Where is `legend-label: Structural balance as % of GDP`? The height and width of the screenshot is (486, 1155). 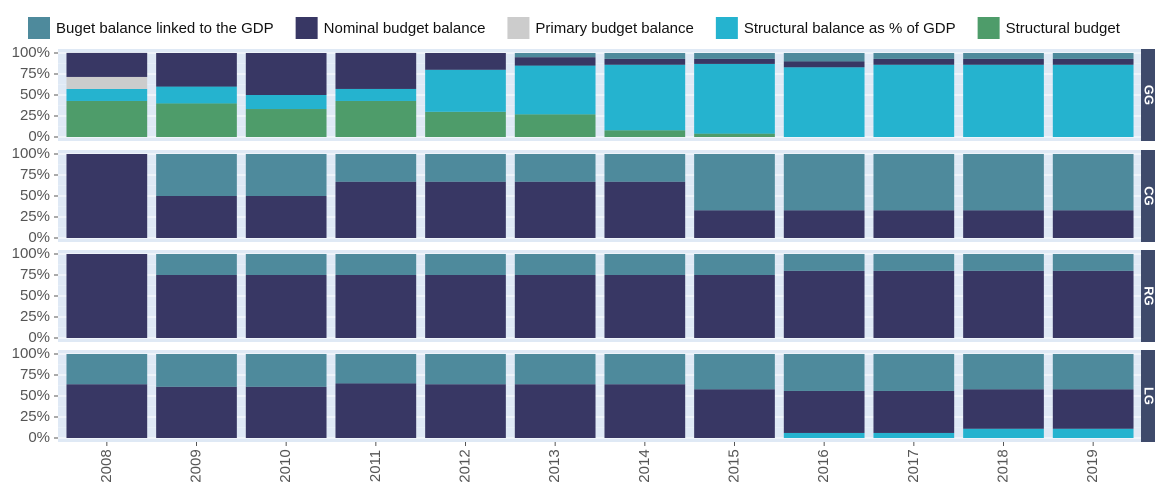 legend-label: Structural balance as % of GDP is located at coordinates (850, 28).